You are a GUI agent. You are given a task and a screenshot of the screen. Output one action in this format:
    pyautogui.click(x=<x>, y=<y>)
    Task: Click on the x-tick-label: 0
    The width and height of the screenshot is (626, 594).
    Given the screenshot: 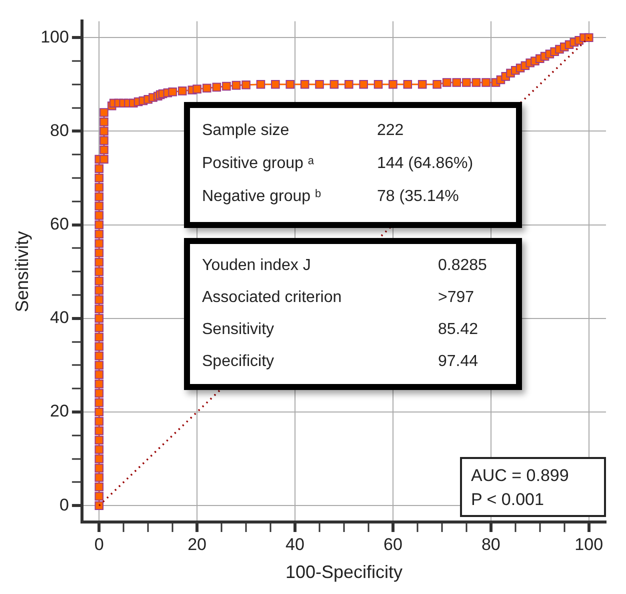 What is the action you would take?
    pyautogui.click(x=99, y=544)
    